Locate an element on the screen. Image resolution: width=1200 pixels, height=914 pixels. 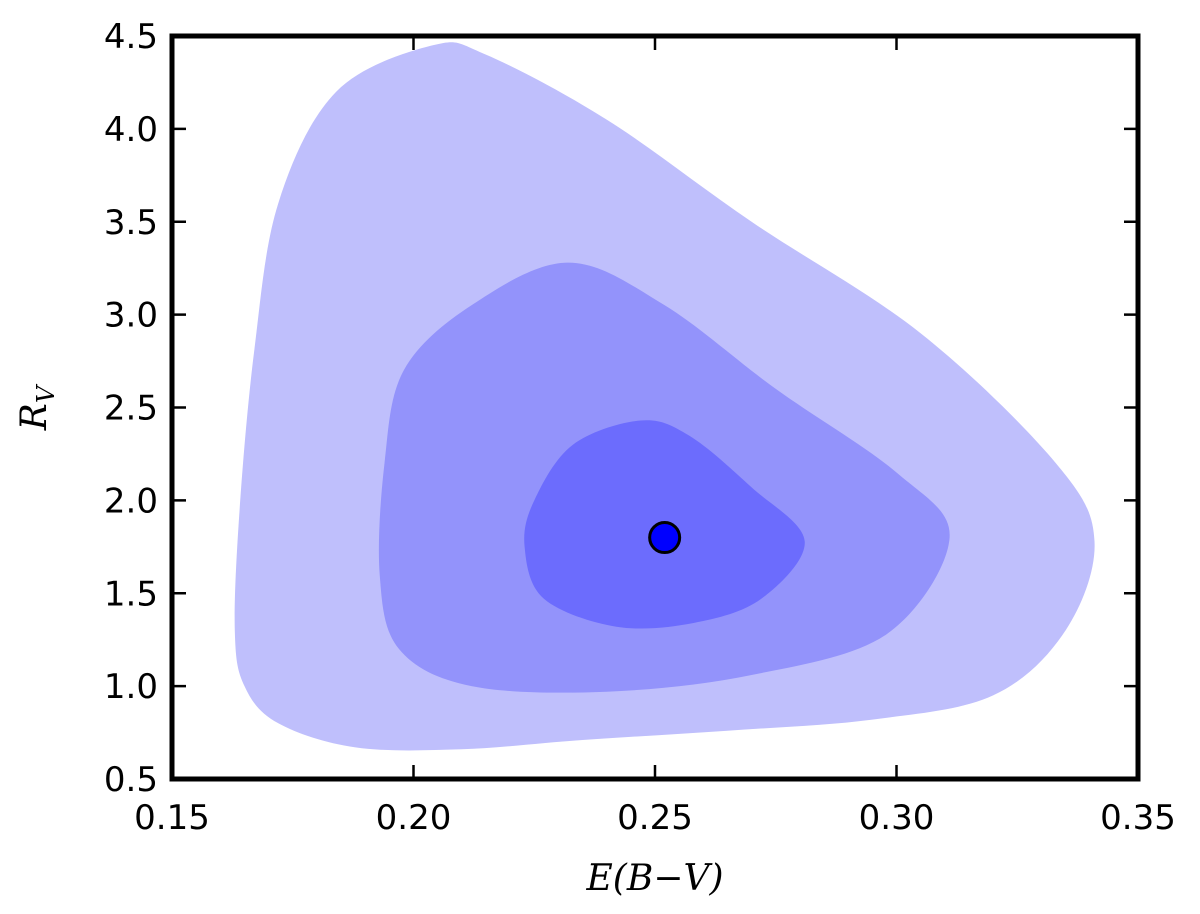
y-axis-label: RV is located at coordinates (37, 407).